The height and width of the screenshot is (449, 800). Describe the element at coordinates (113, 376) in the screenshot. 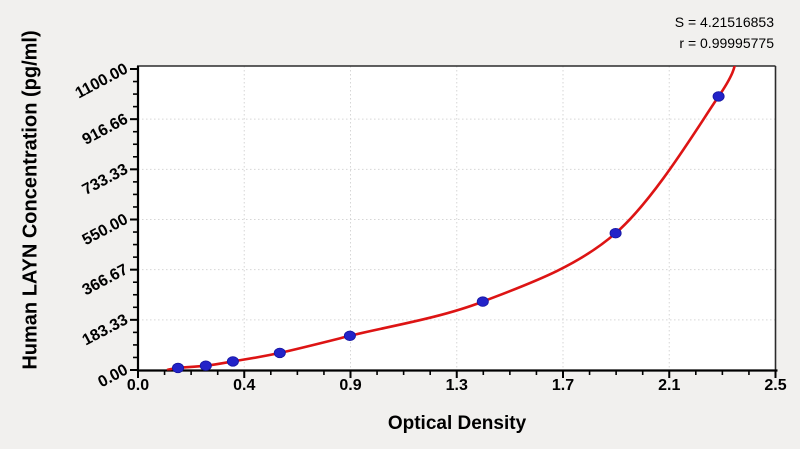

I see `y-tick-label: 0.00` at that location.